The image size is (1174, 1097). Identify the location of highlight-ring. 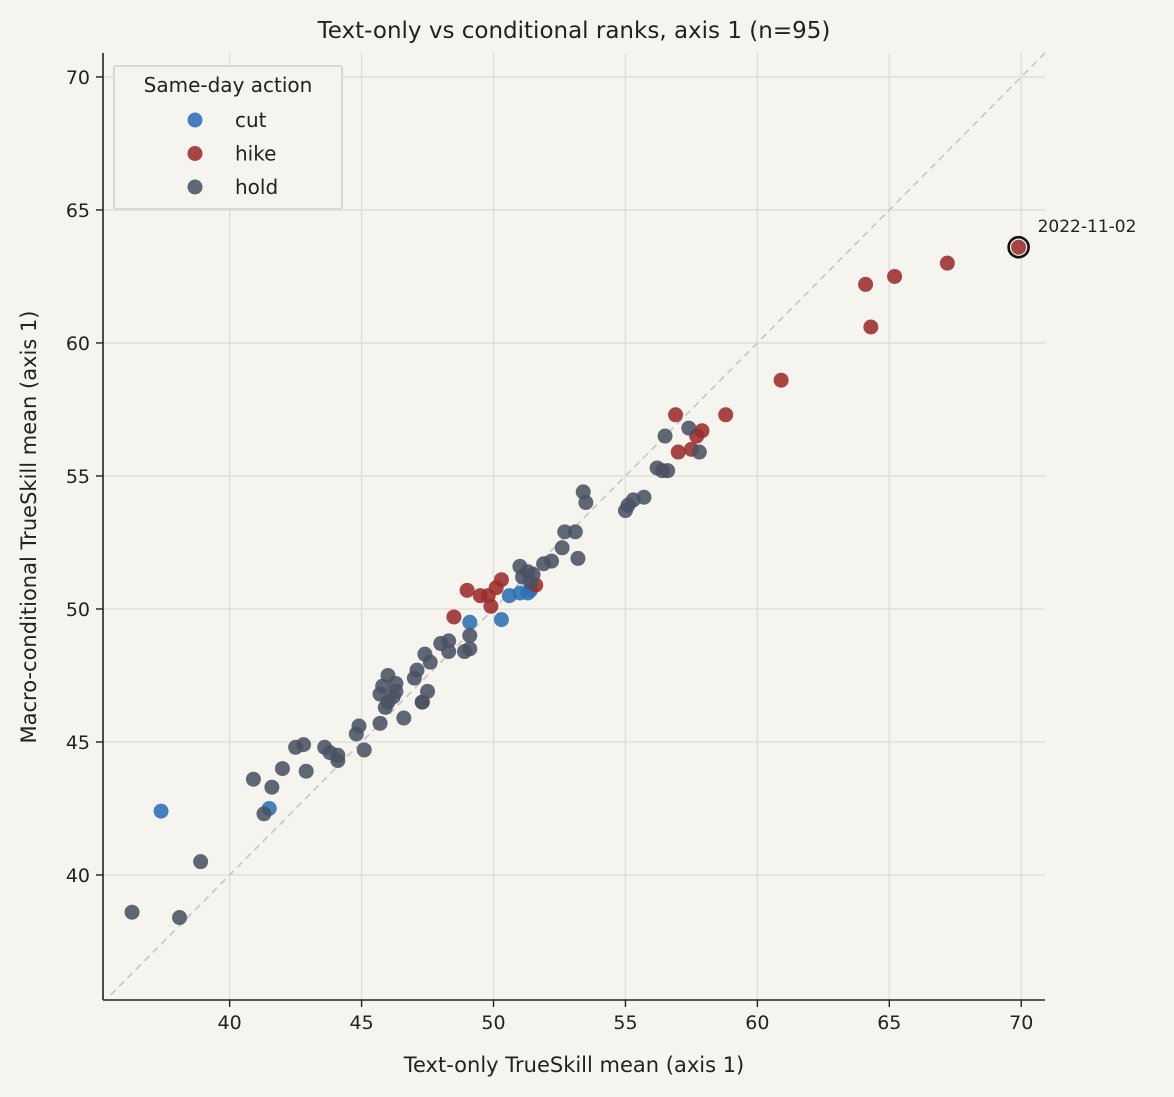
(1018, 247).